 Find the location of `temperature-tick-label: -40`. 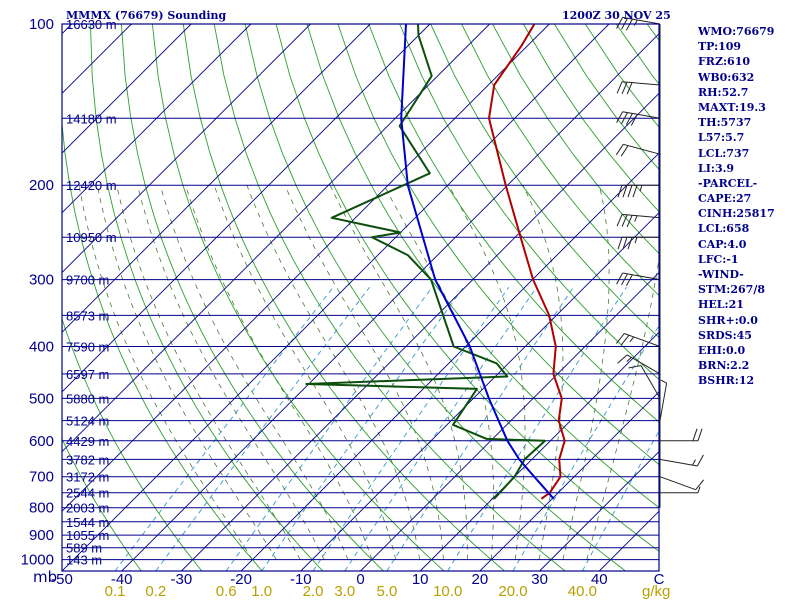

temperature-tick-label: -40 is located at coordinates (122, 579).